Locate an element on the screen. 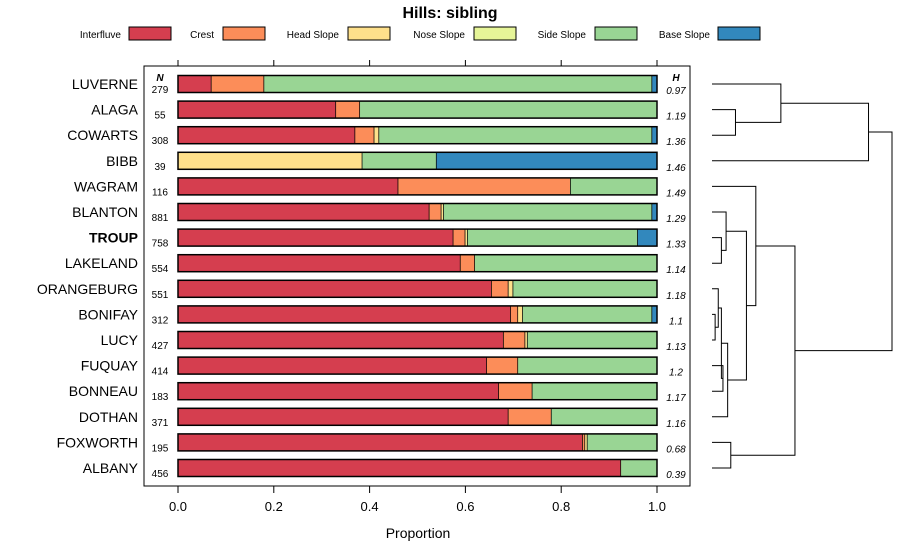 The width and height of the screenshot is (900, 560). row-h-value: 0.68 is located at coordinates (676, 449).